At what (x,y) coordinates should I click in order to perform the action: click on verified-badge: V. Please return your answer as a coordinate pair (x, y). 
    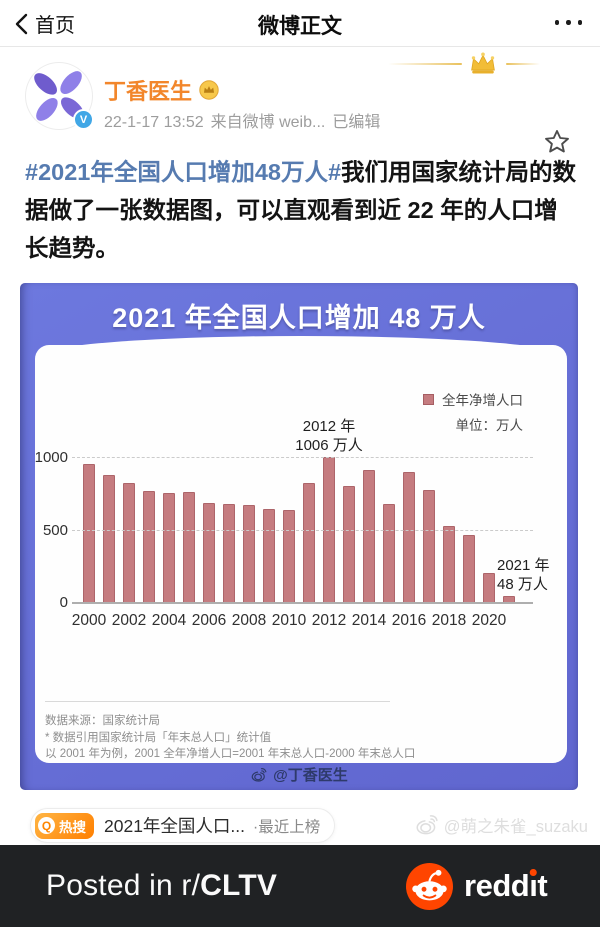
    Looking at the image, I should click on (83, 119).